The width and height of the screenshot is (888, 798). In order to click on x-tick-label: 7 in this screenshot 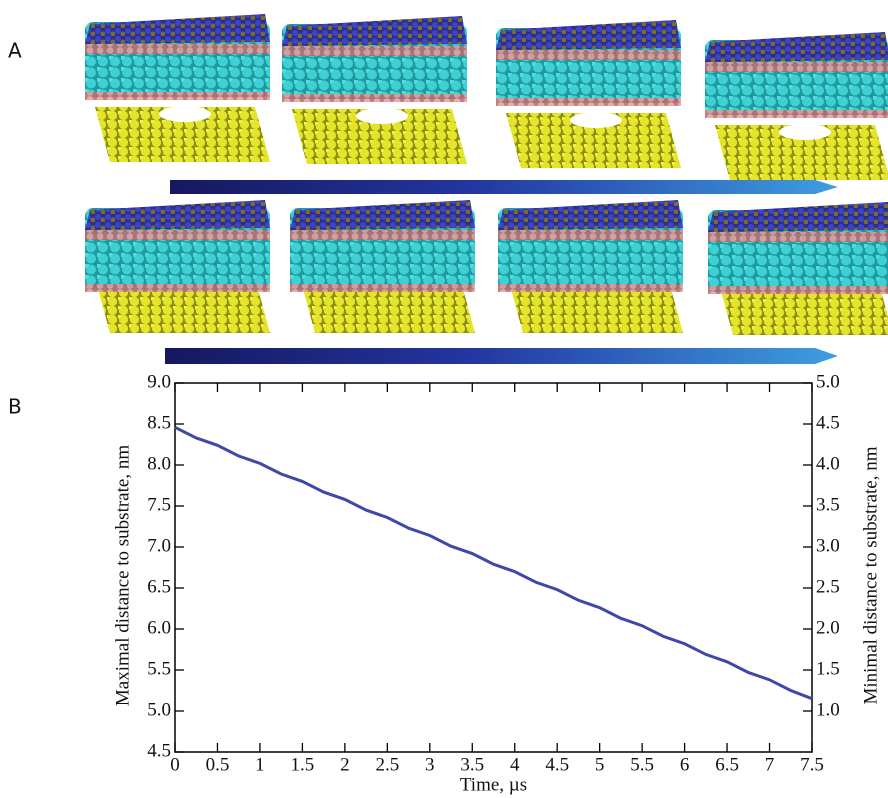, I will do `click(770, 764)`.